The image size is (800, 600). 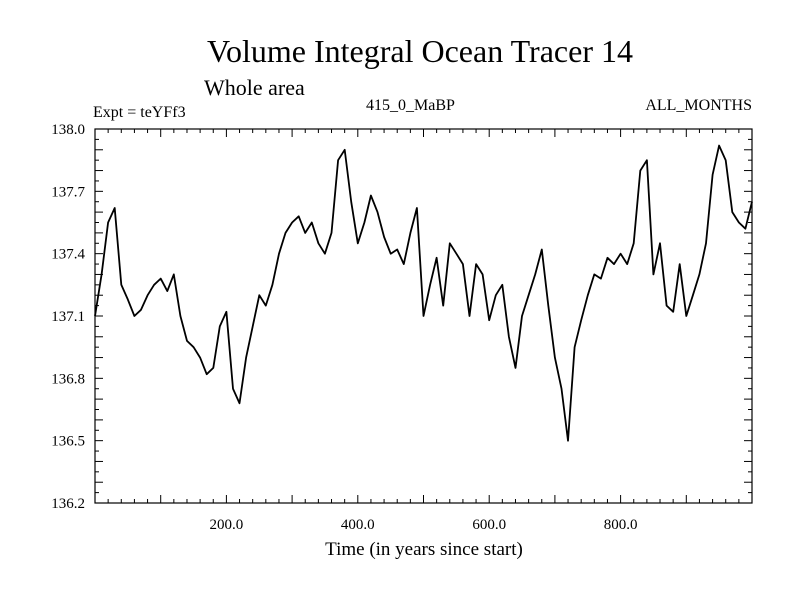 I want to click on y-tick-label: 137.7, so click(x=68, y=192).